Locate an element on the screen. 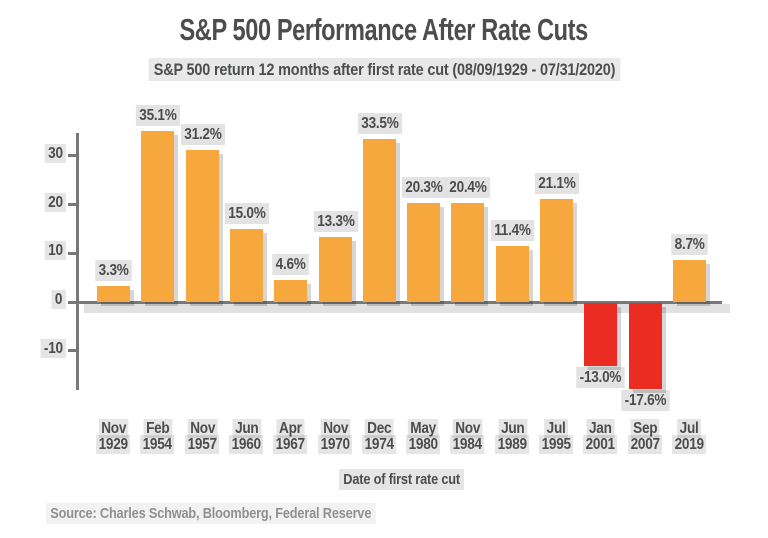 This screenshot has width=768, height=538. x-tick-month: Jan is located at coordinates (600, 428).